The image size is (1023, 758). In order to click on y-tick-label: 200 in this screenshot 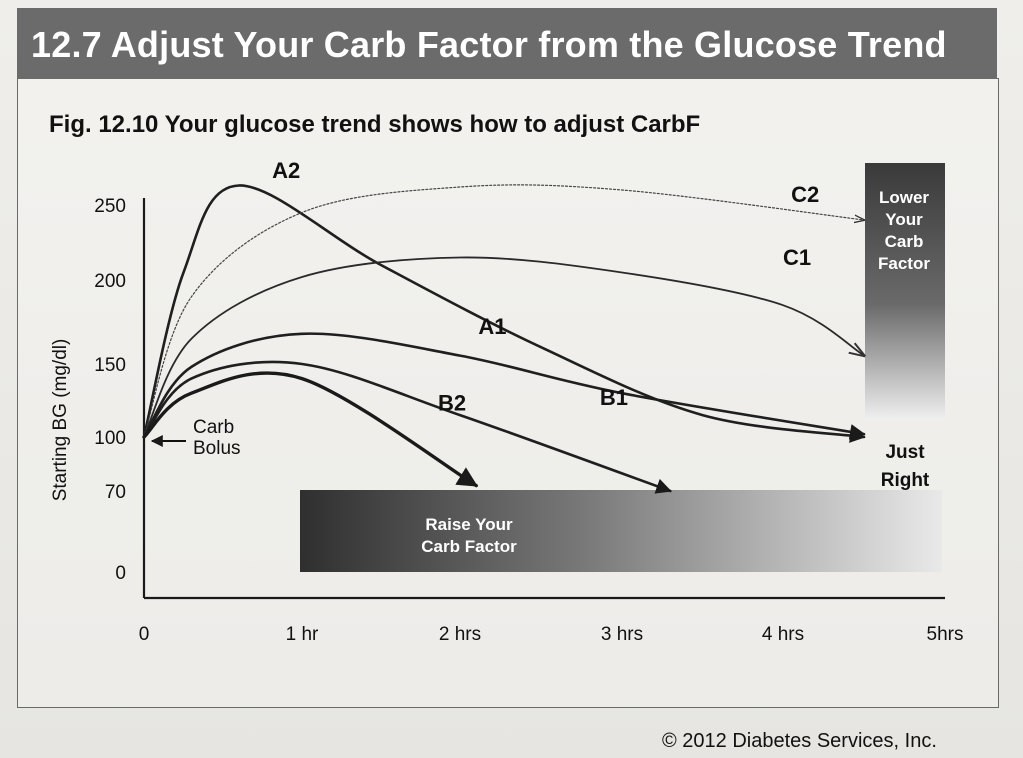, I will do `click(110, 281)`.